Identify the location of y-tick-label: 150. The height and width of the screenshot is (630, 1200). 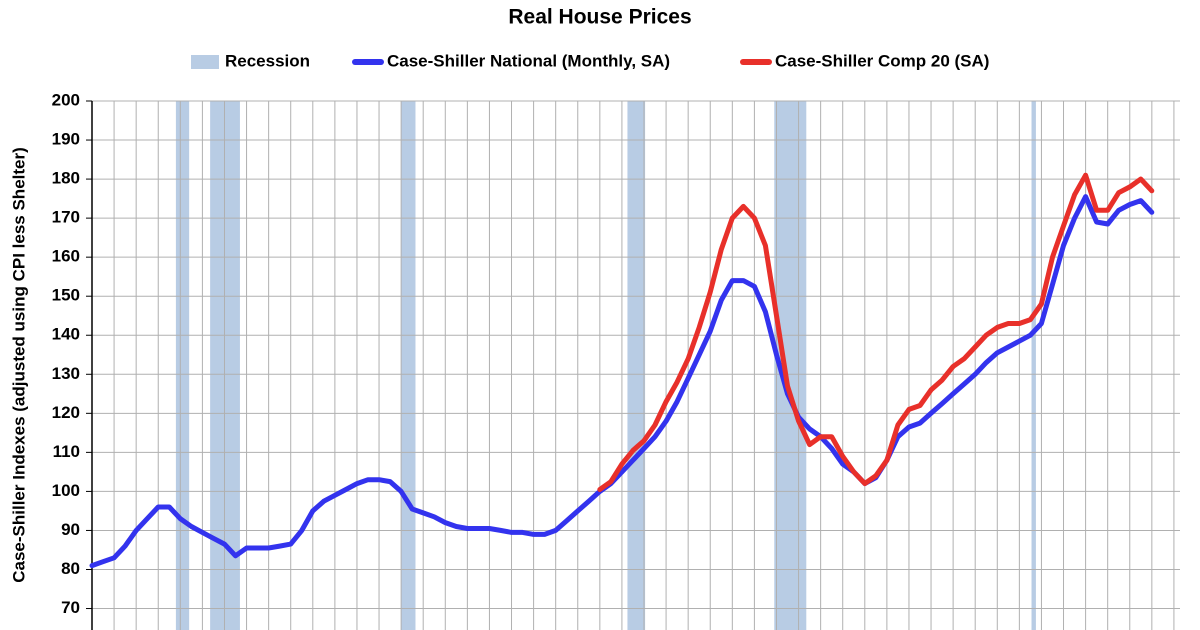
(66, 295).